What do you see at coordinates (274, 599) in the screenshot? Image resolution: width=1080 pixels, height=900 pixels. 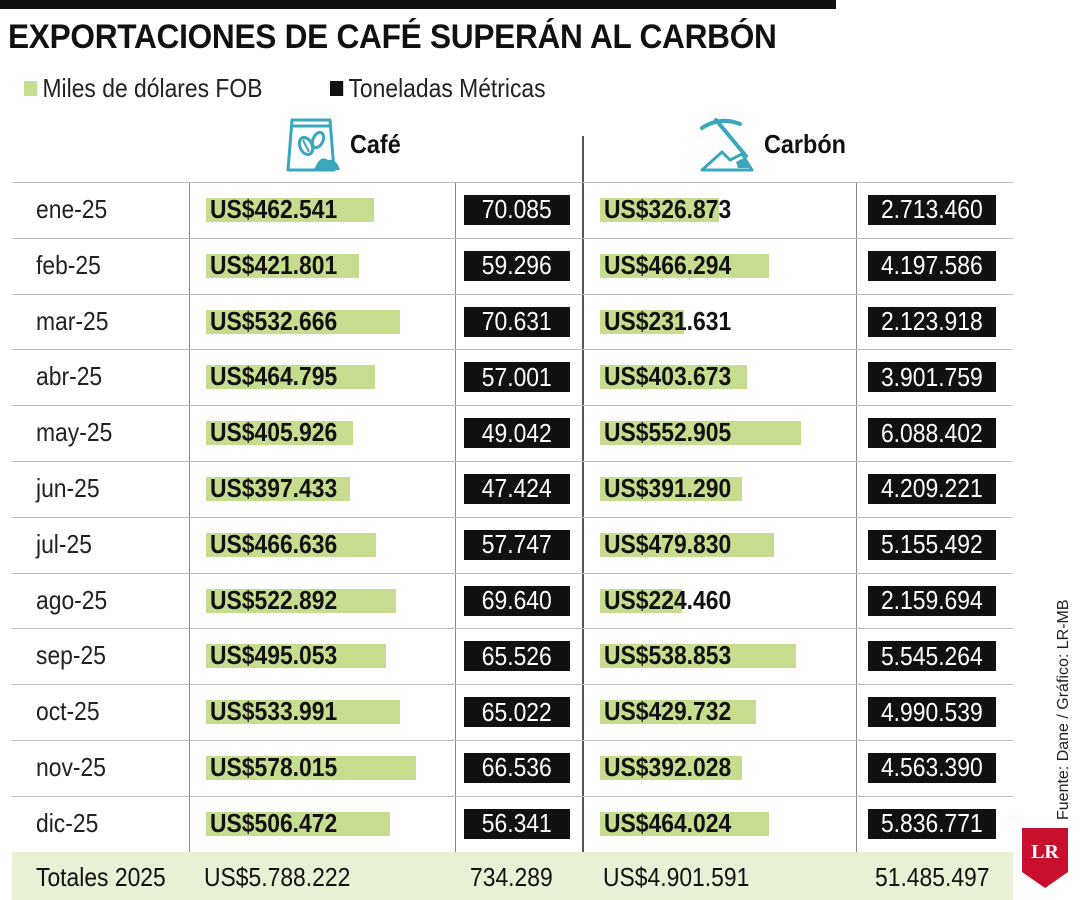 I see `cafe-usd-value: US$522.892` at bounding box center [274, 599].